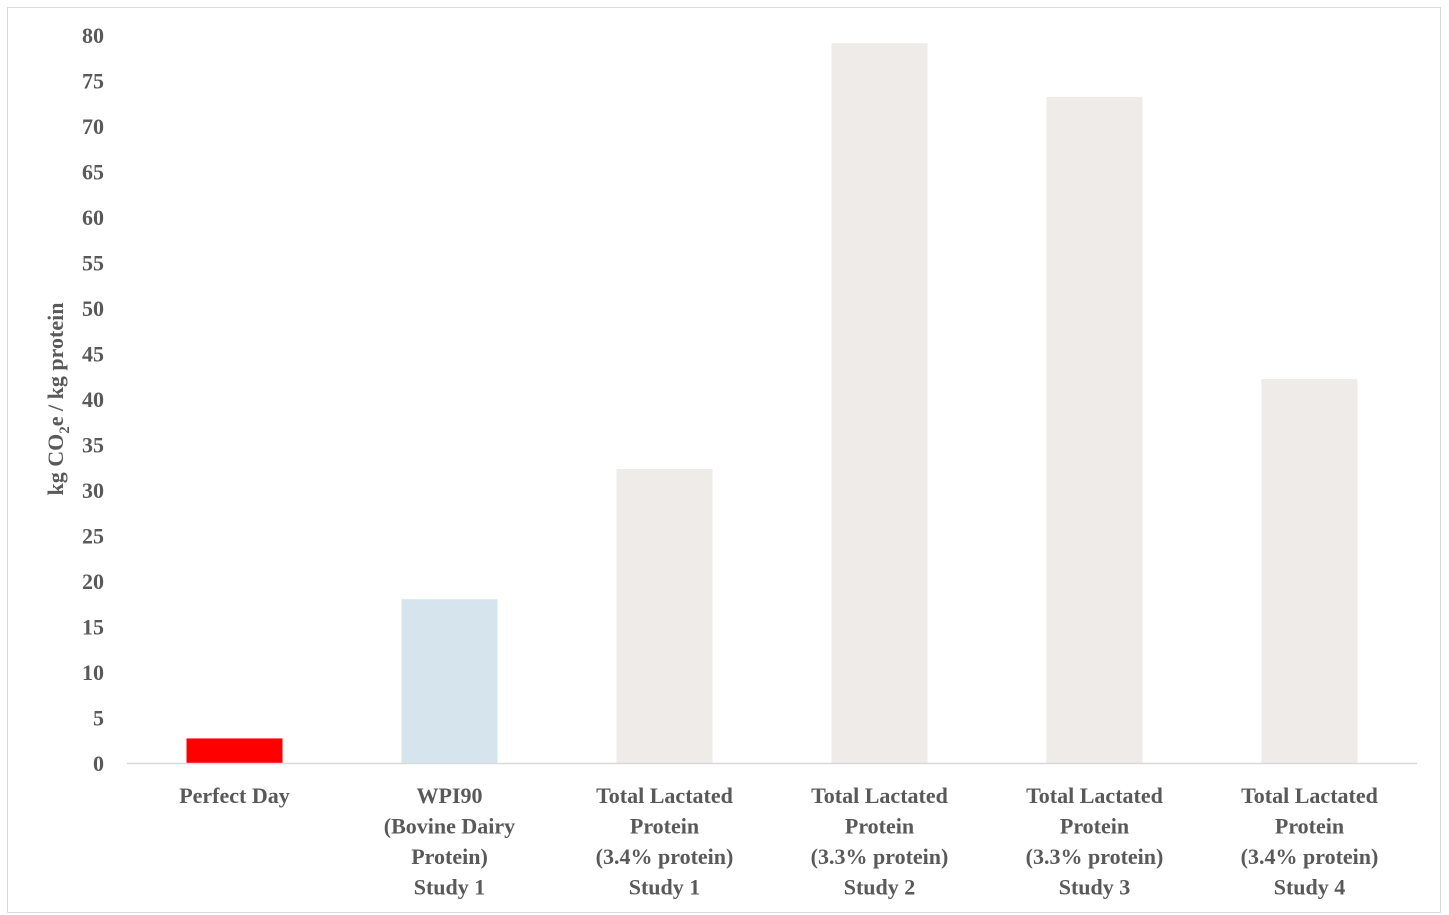 The image size is (1449, 915). Describe the element at coordinates (93, 672) in the screenshot. I see `y-tick-label: 10` at that location.